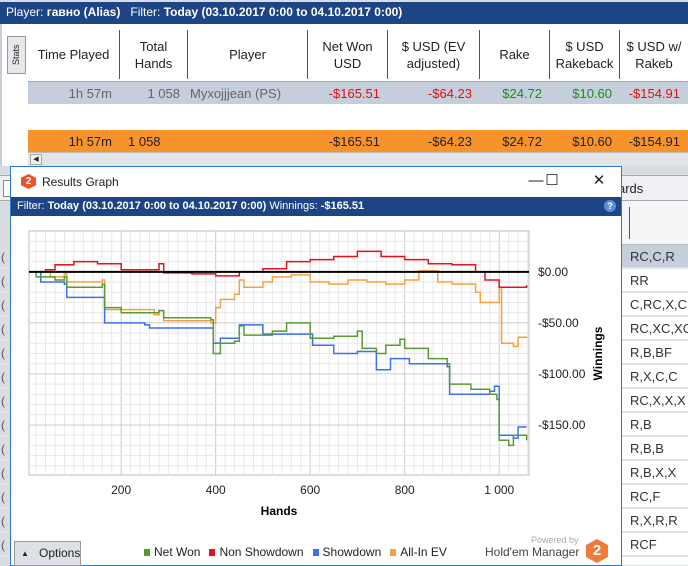  Describe the element at coordinates (562, 425) in the screenshot. I see `y-tick-label: -$150.00` at that location.